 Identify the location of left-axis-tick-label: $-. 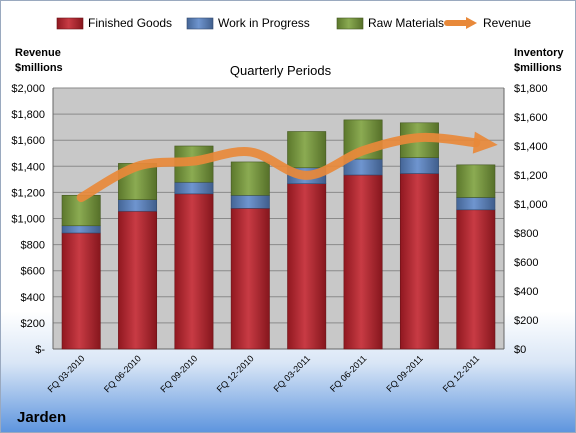
(40, 350).